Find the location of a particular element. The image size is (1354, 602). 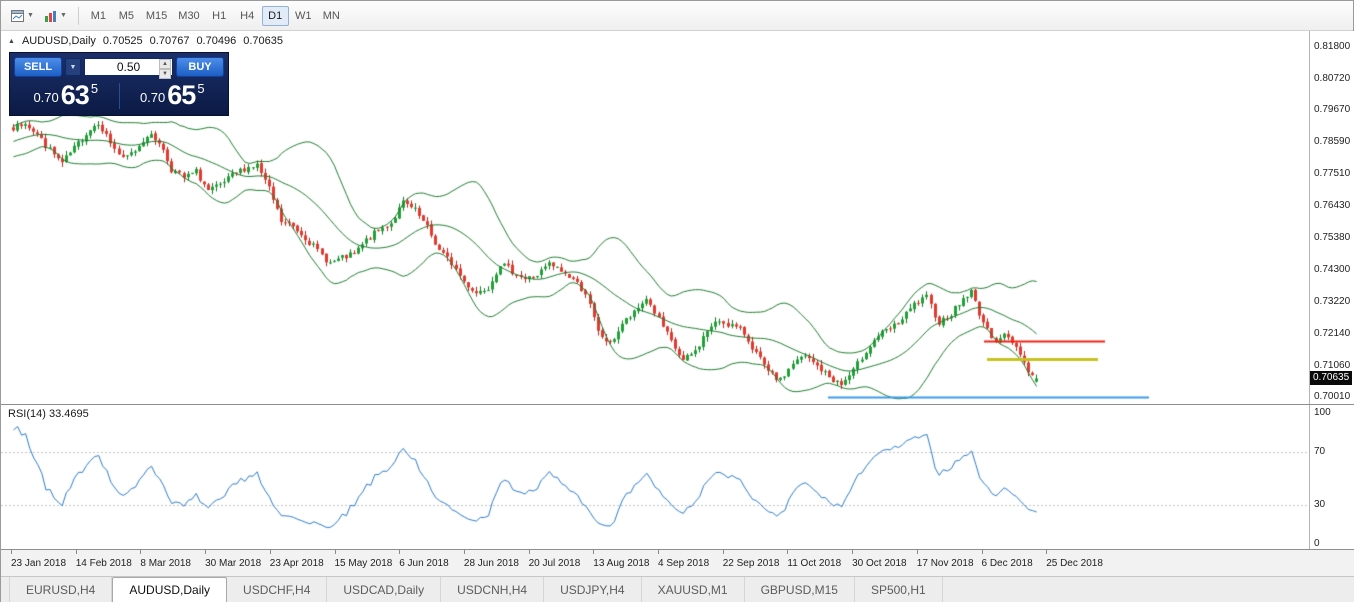

chart-window-button: ▼ is located at coordinates (22, 16).